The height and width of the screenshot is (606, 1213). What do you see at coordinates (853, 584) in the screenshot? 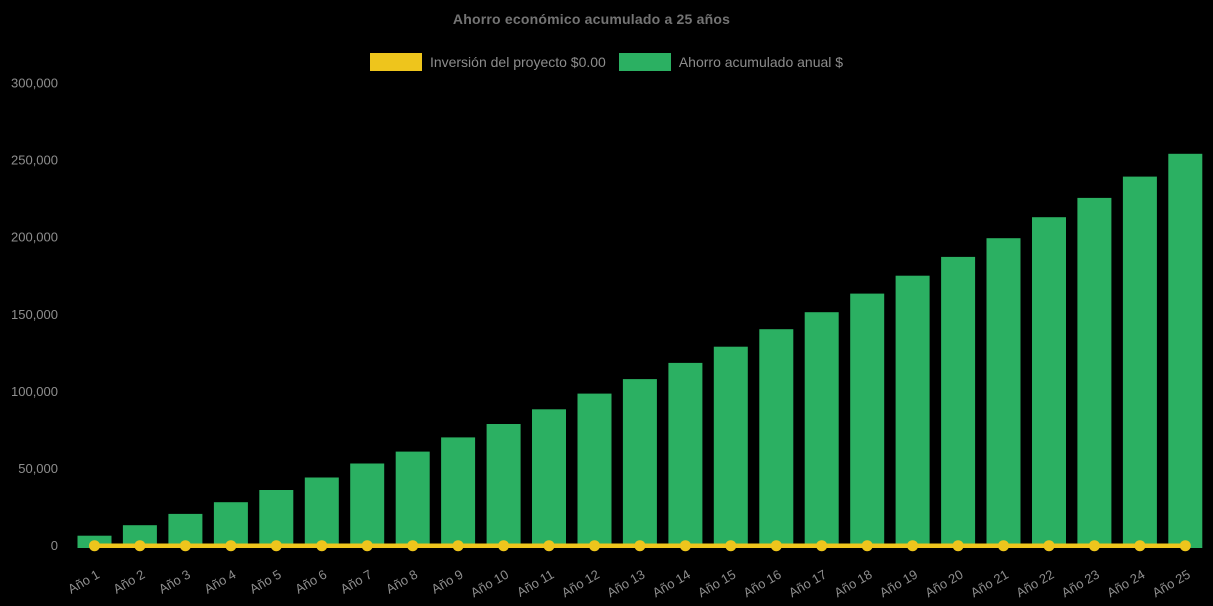
I see `x-axis-label-year-18: Año 18` at bounding box center [853, 584].